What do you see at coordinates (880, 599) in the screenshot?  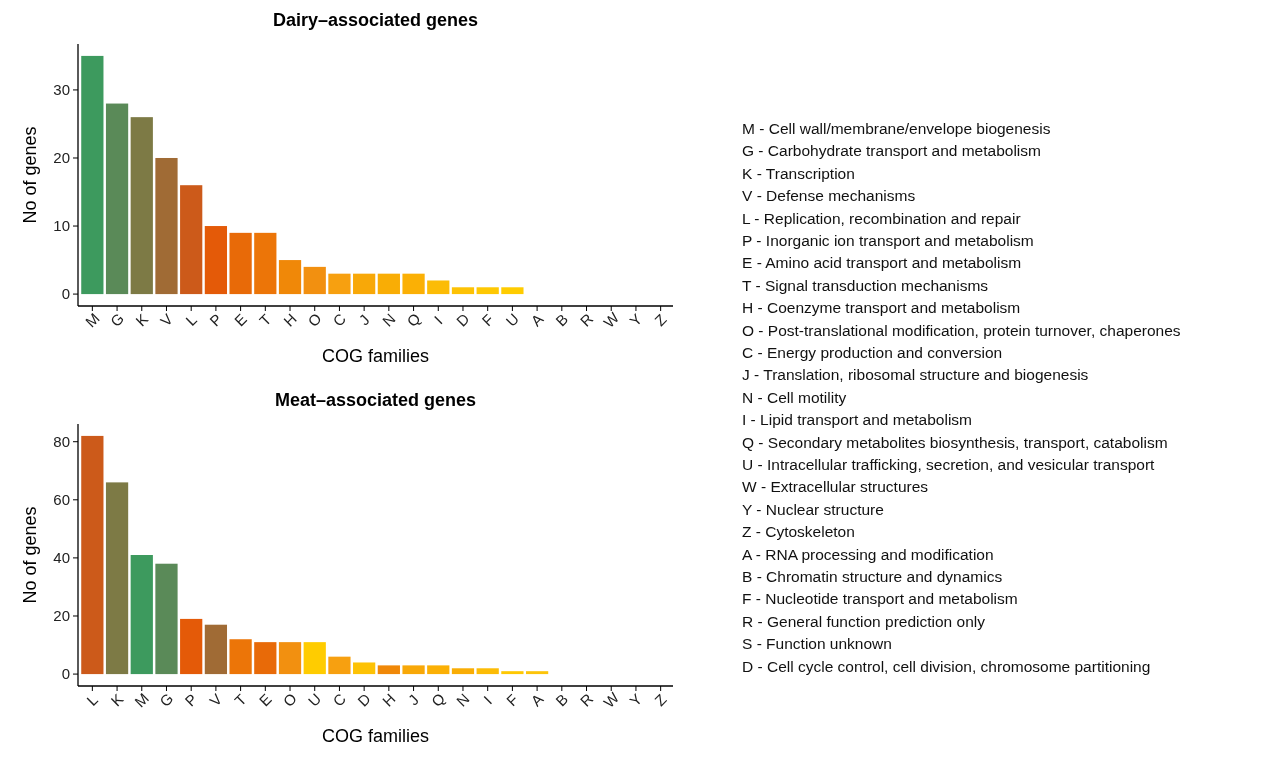 I see `text: F - Nucleotide transport and metabolism` at bounding box center [880, 599].